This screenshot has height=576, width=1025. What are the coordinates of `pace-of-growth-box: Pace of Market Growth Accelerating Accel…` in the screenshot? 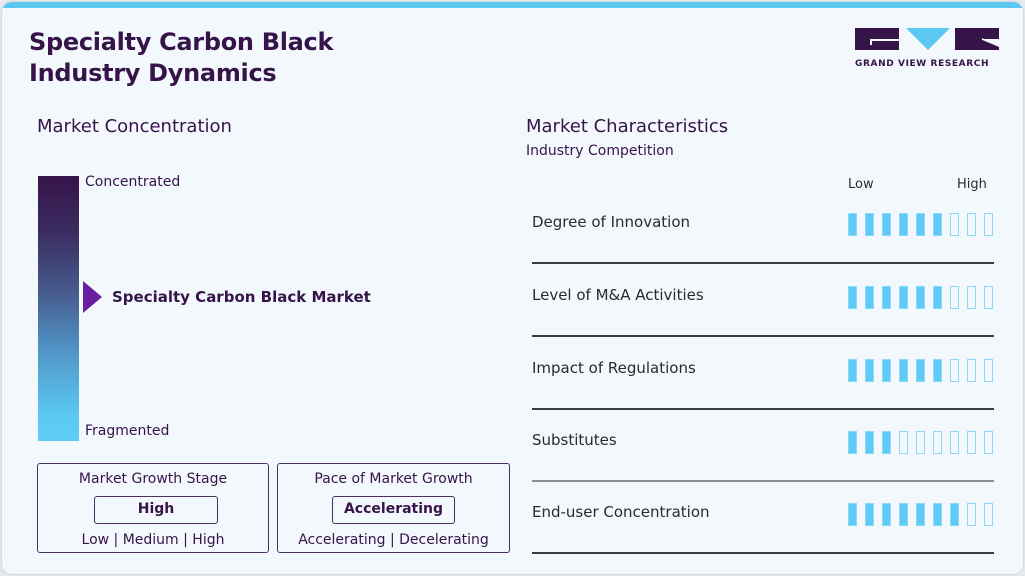 It's located at (393, 508).